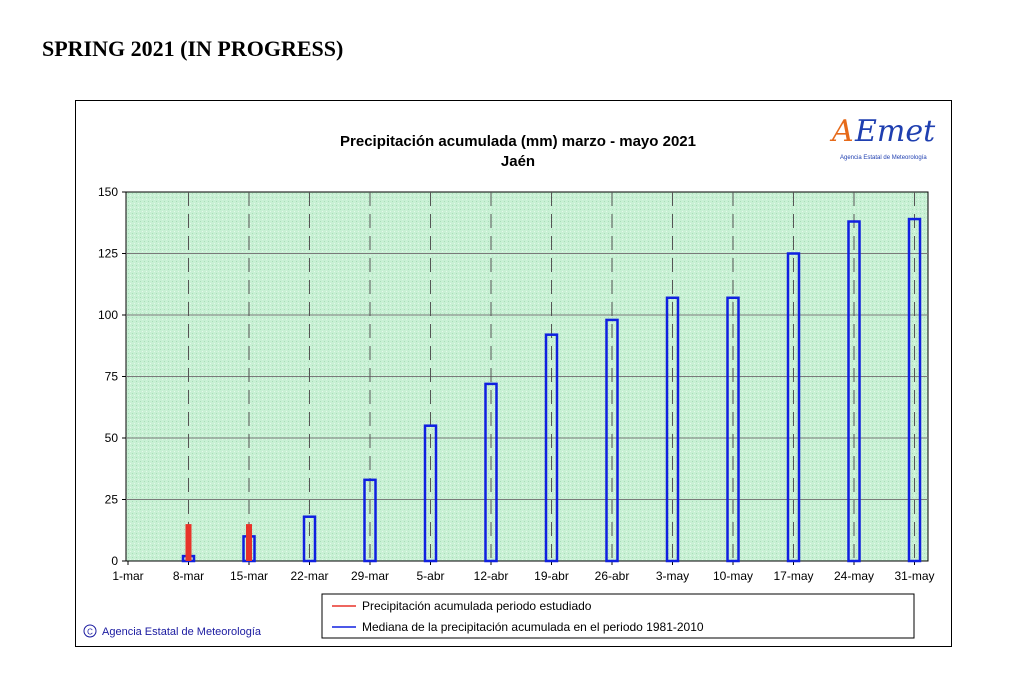  What do you see at coordinates (112, 438) in the screenshot?
I see `y-tick-label: 50` at bounding box center [112, 438].